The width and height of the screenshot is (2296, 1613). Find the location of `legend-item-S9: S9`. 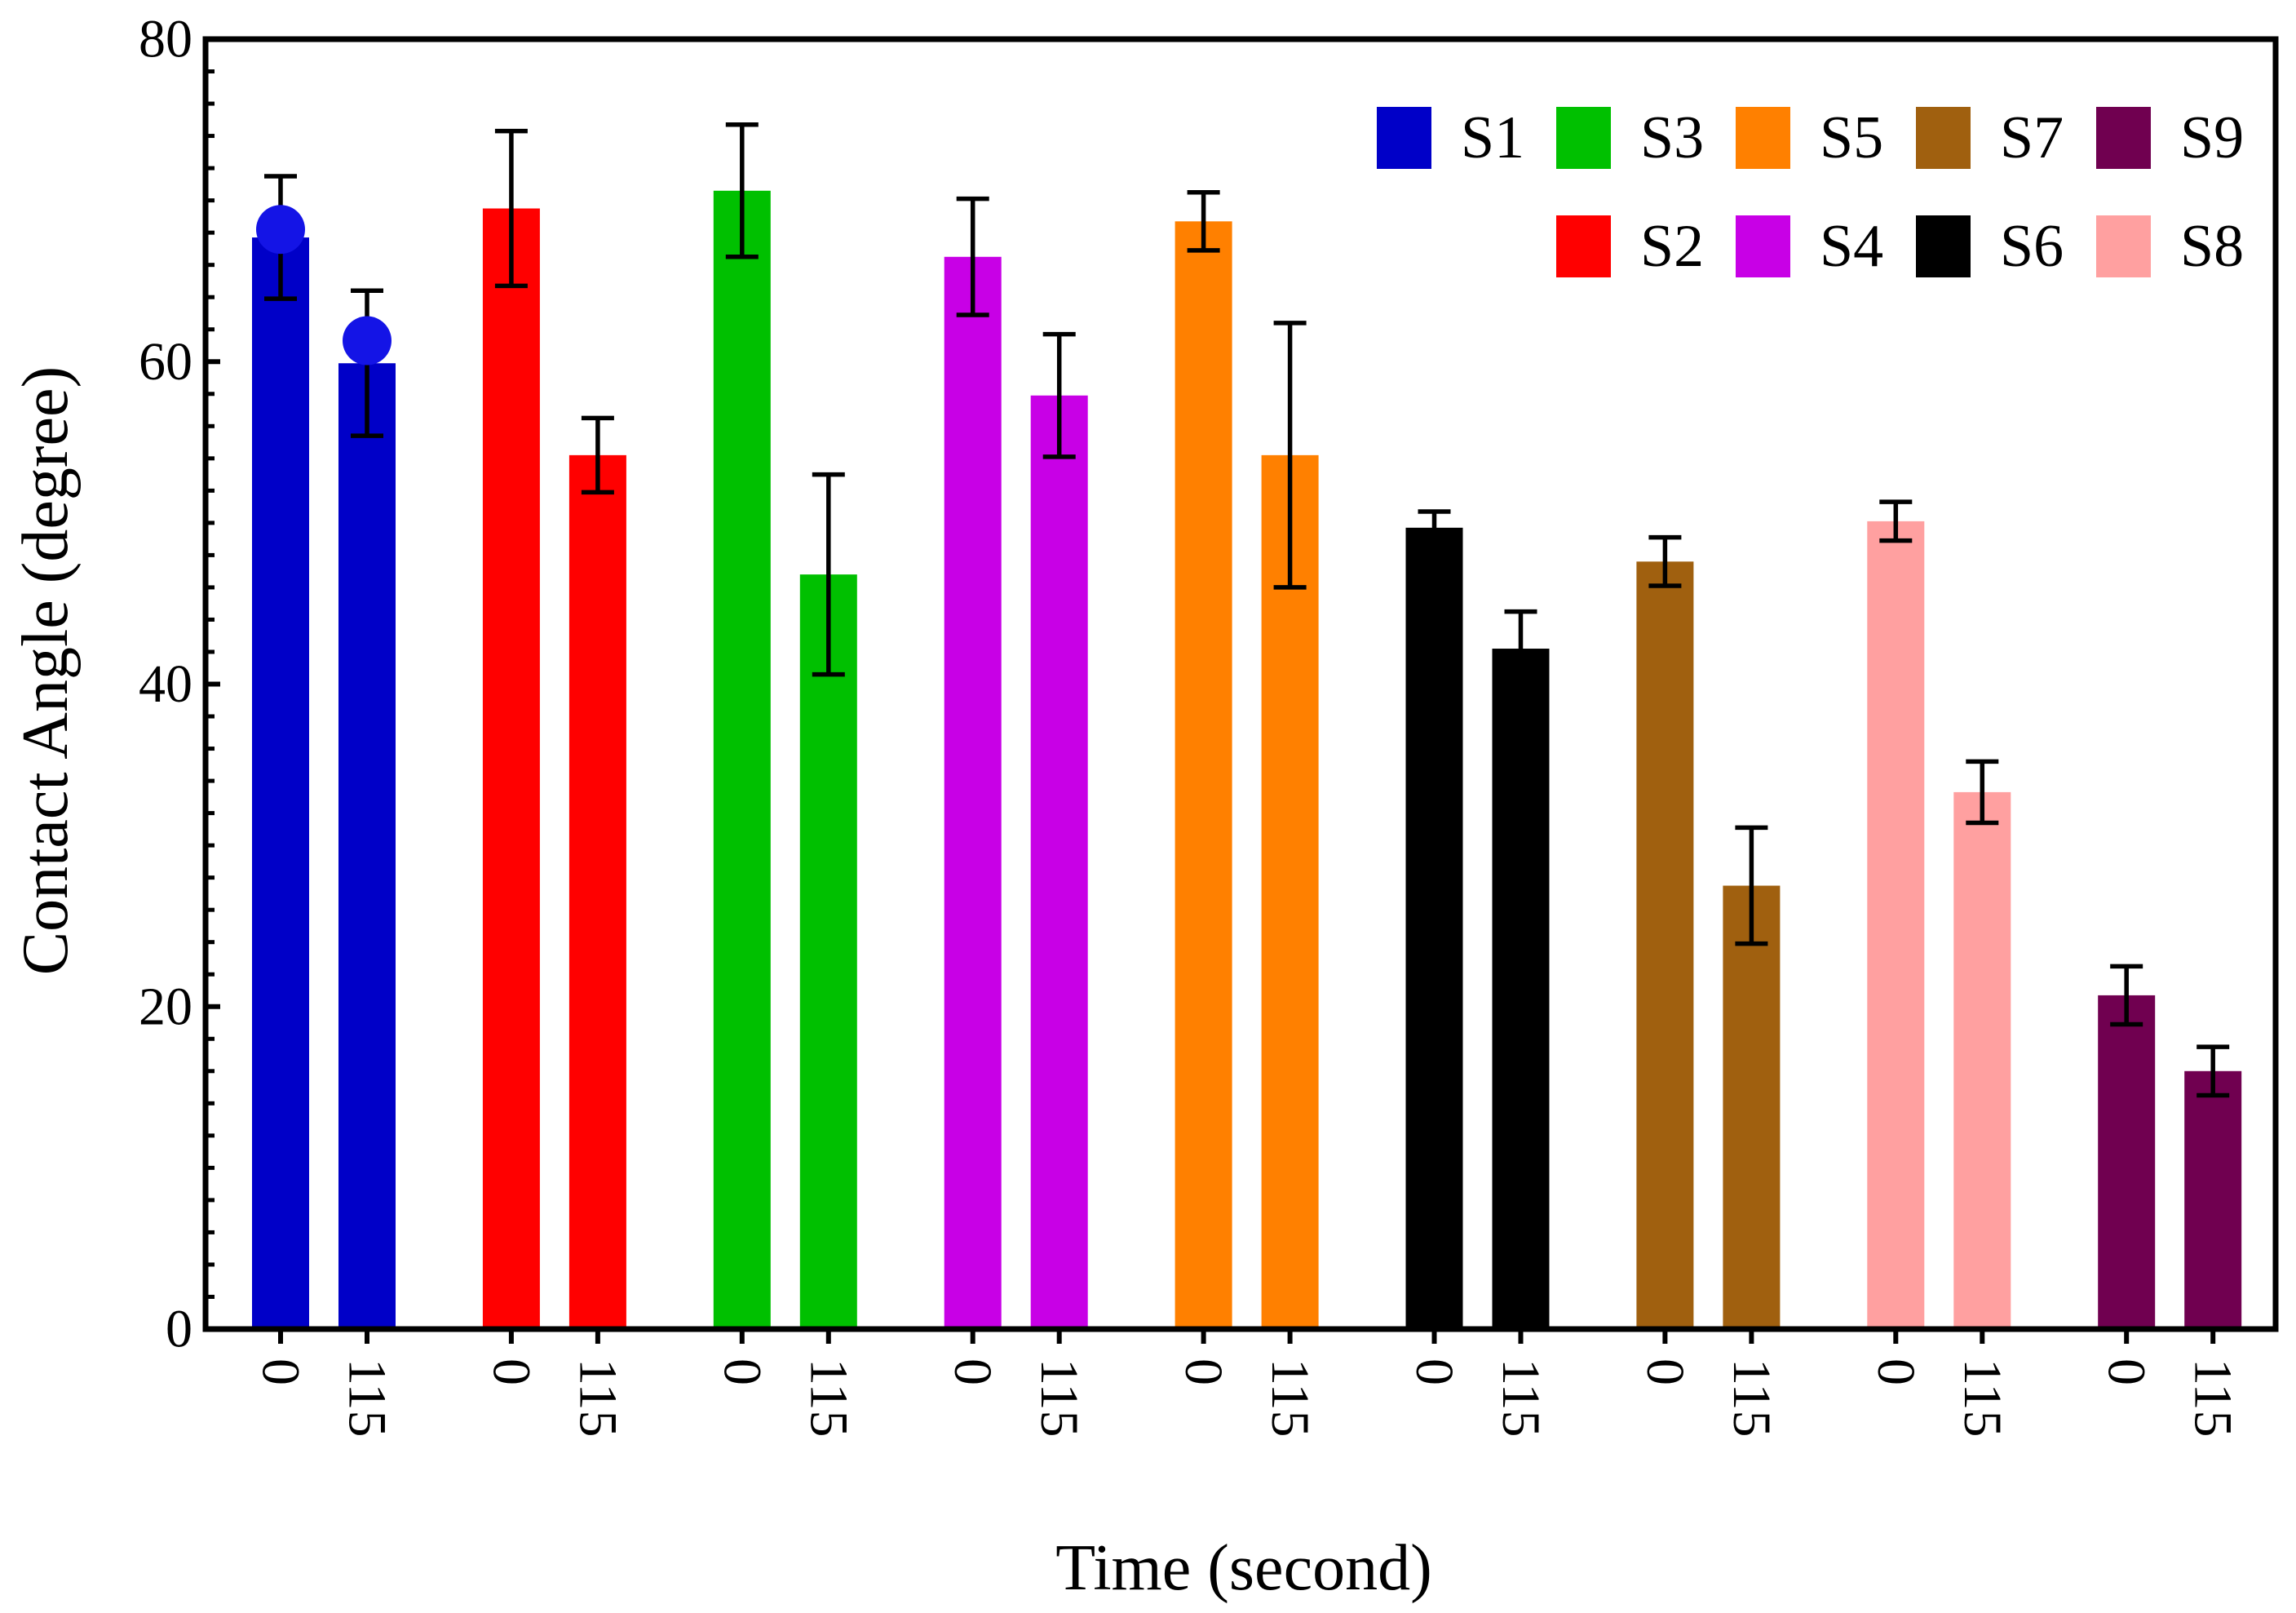

legend-item-S9: S9 is located at coordinates (2170, 137).